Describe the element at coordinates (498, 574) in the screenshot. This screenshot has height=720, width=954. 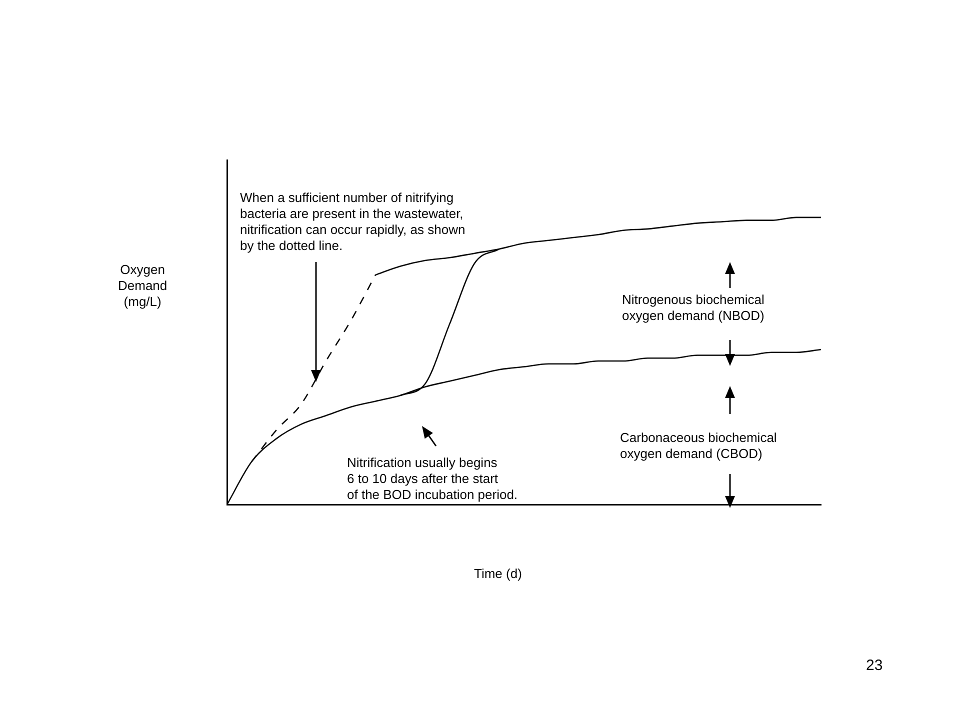
I see `x-axis-title: Time (d)` at that location.